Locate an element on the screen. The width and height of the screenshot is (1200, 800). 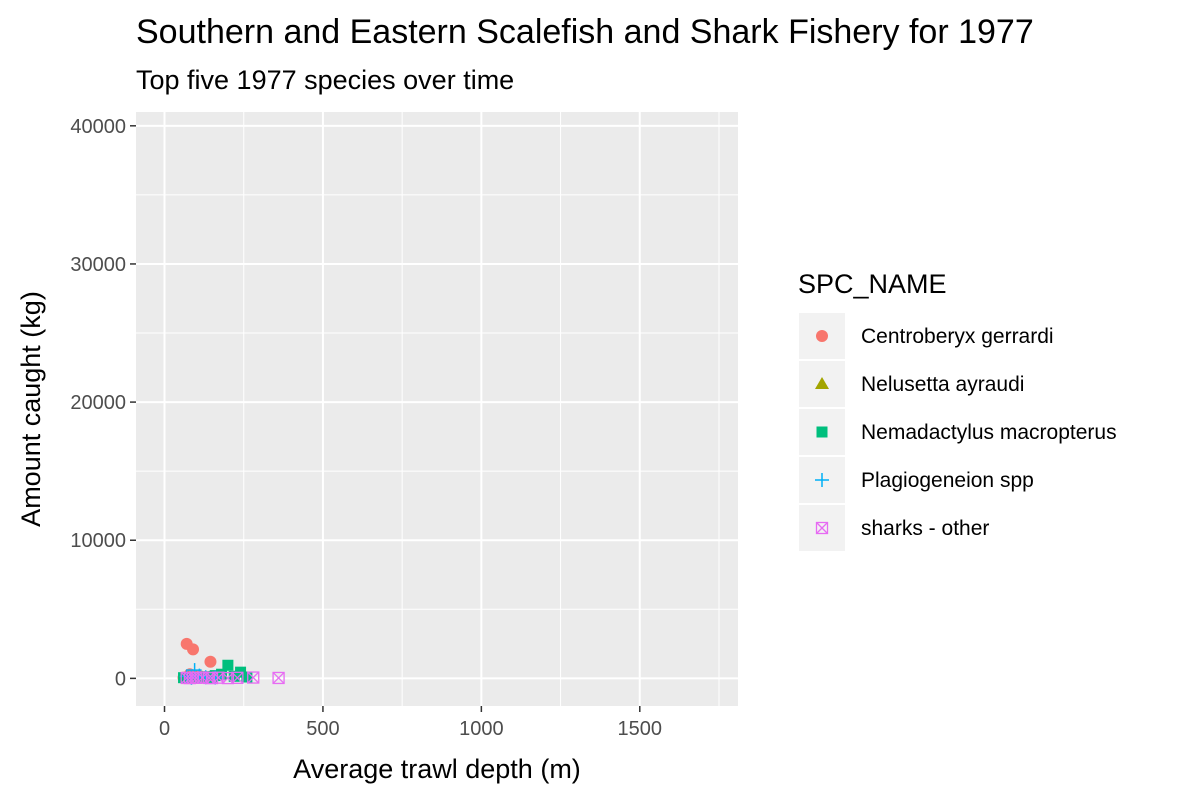
legend-item: Plagiogeneion spp is located at coordinates (916, 480).